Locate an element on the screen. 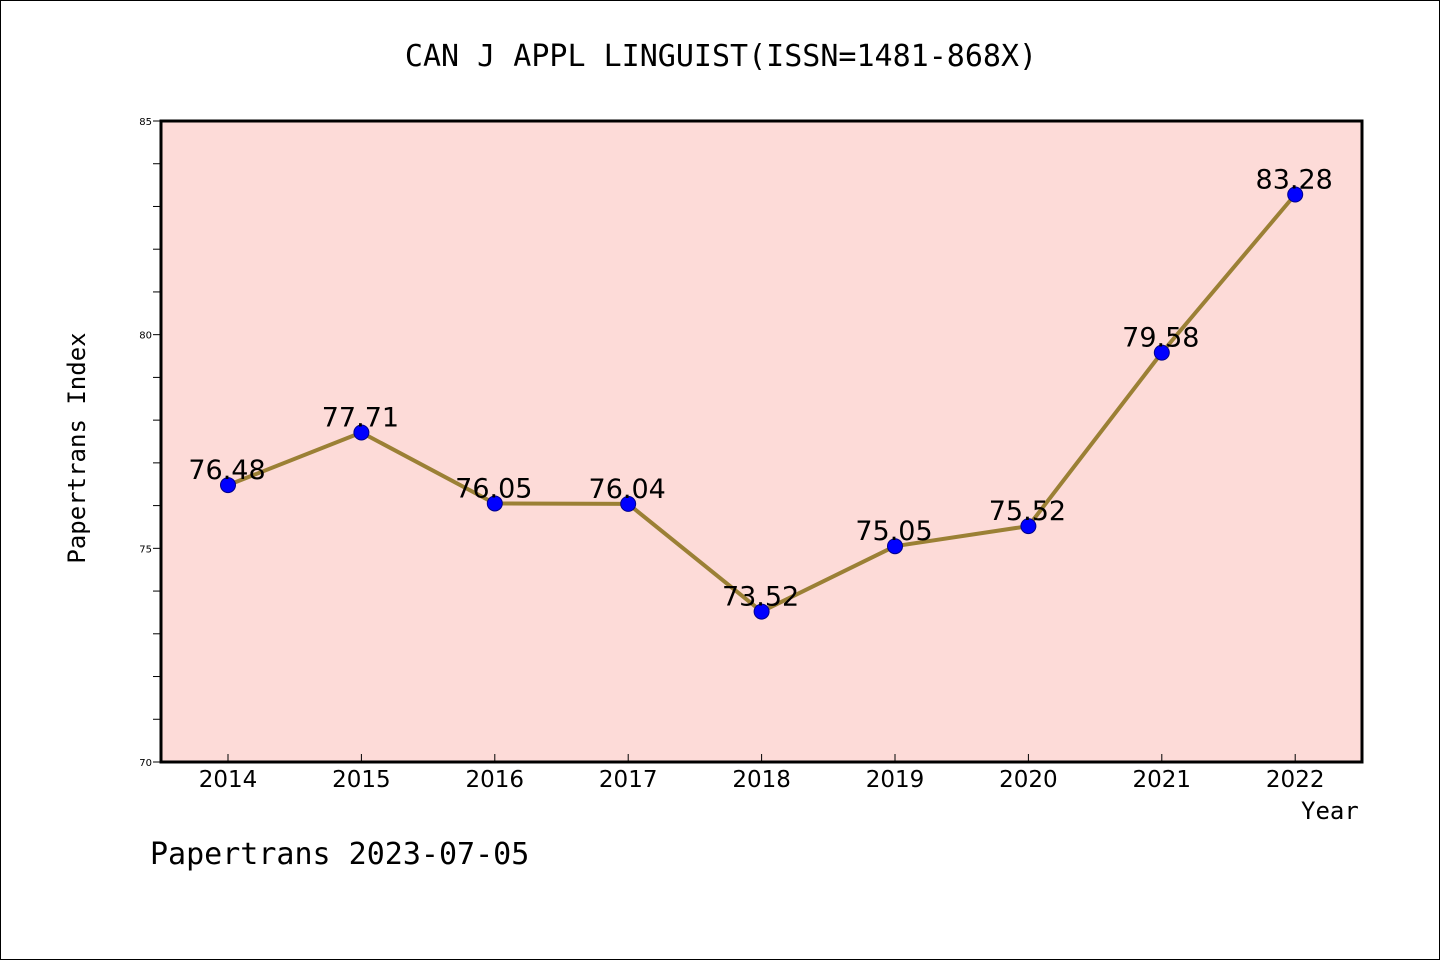 The image size is (1440, 961). data-label: 77.71 is located at coordinates (360, 418).